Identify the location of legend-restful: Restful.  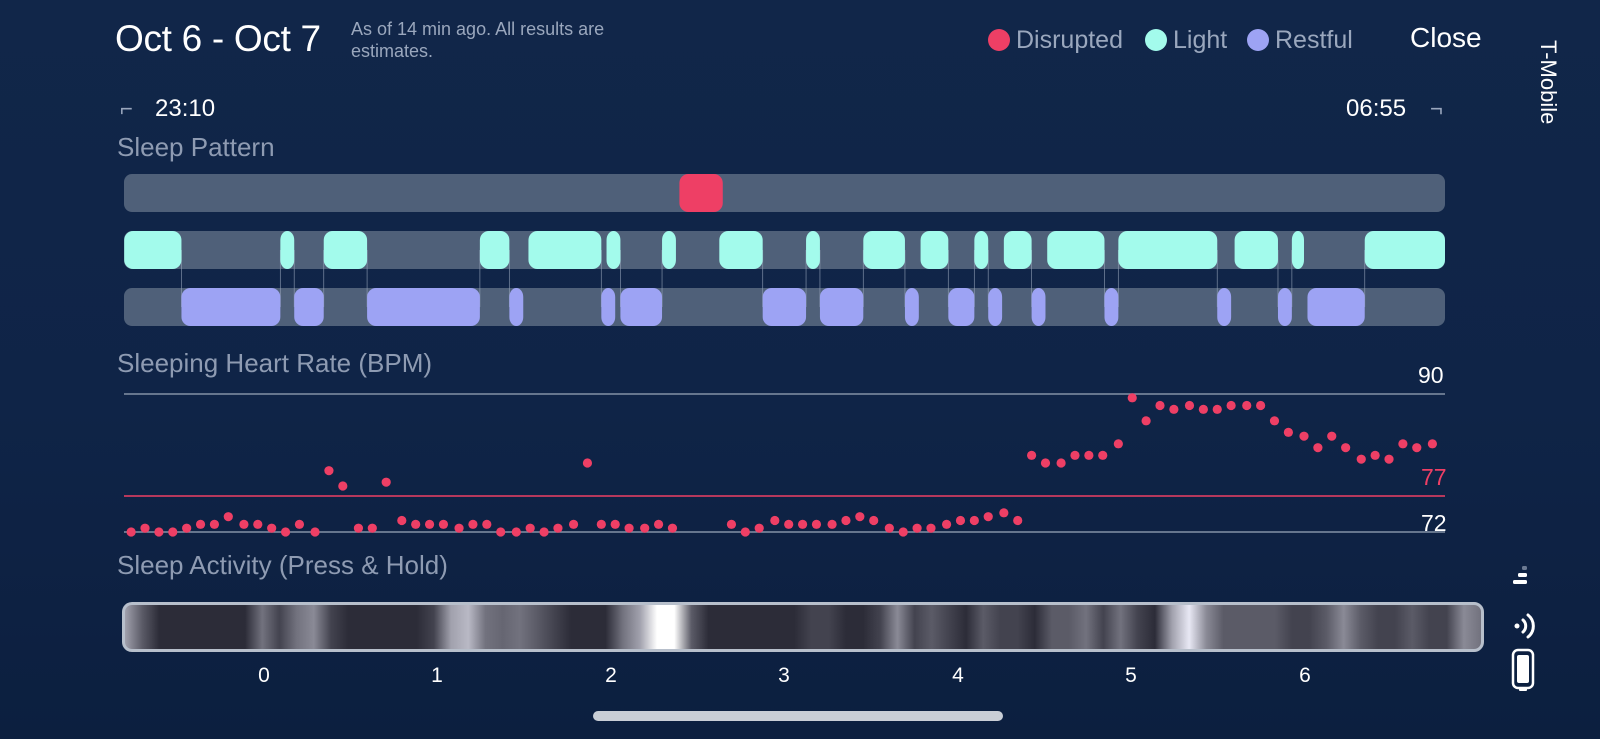
(1300, 40).